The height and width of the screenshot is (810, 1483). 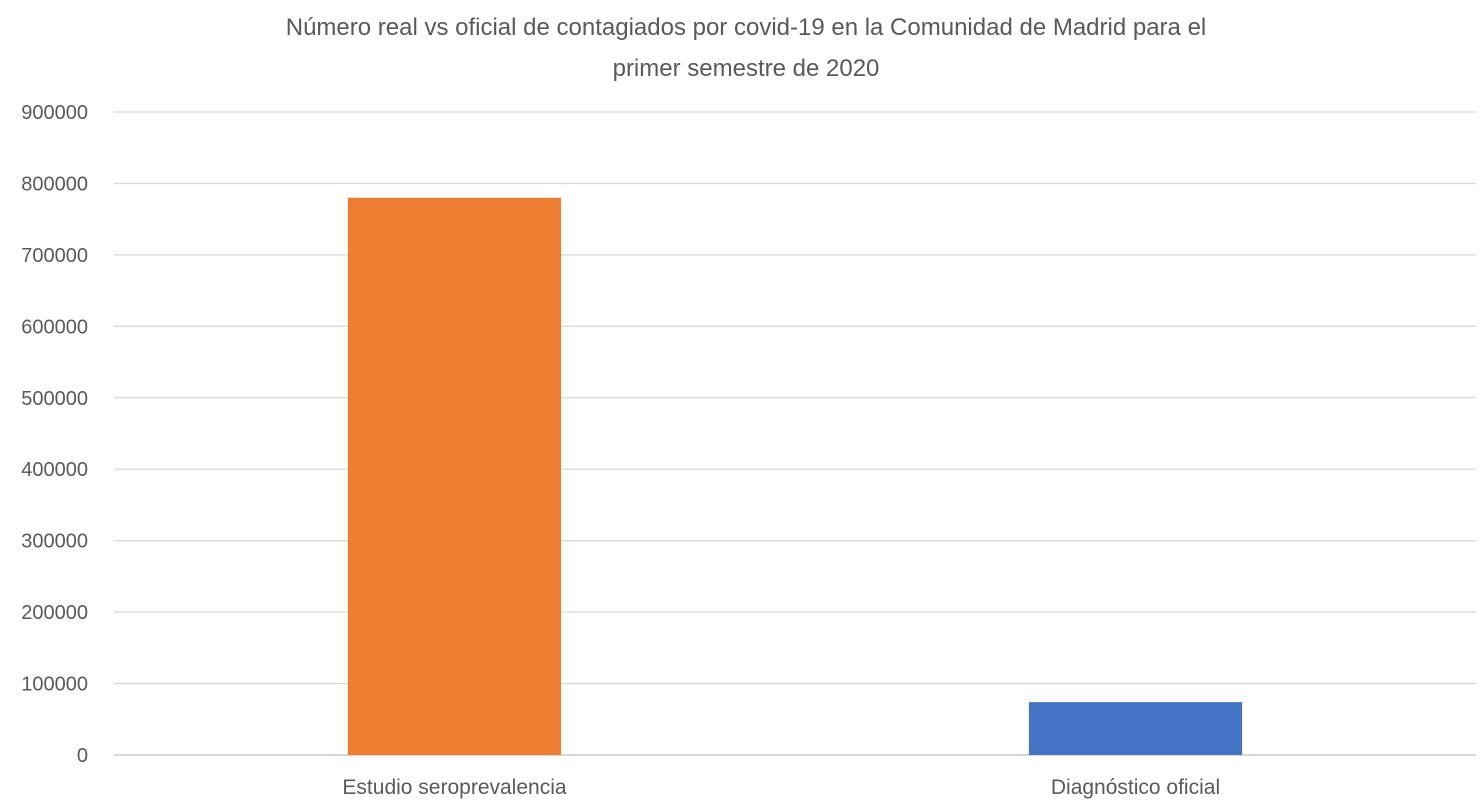 What do you see at coordinates (454, 787) in the screenshot?
I see `x-category-label: Estudio seroprevalencia` at bounding box center [454, 787].